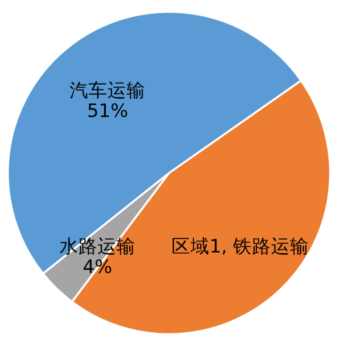  I want to click on slice-label: 汽车运输, so click(108, 91).